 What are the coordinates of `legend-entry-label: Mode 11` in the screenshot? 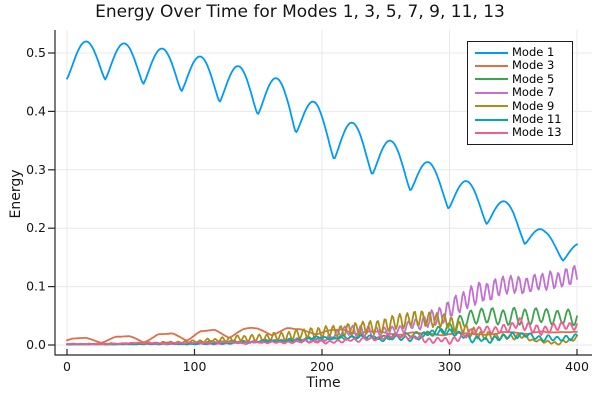 It's located at (537, 118).